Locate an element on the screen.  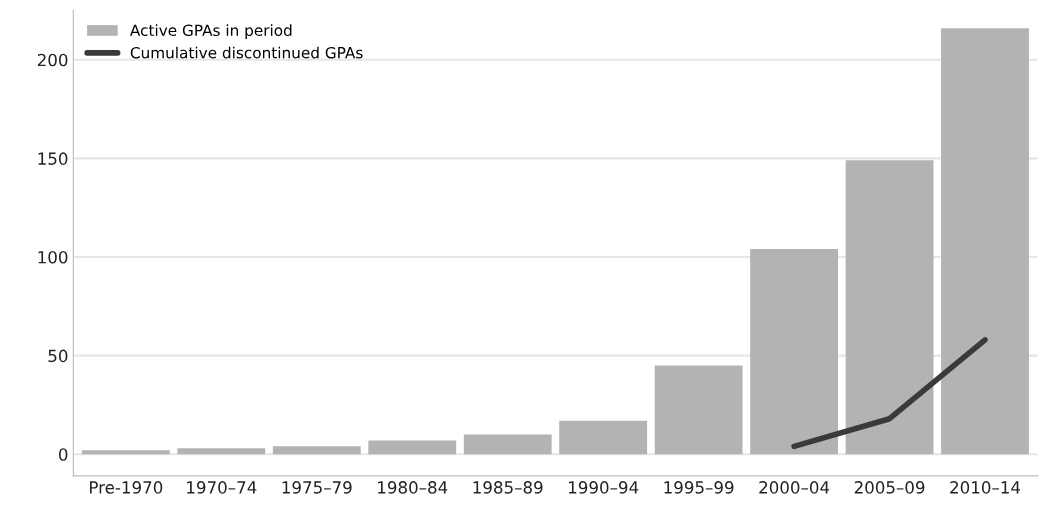
x-tick-label: 1975–79 is located at coordinates (317, 487).